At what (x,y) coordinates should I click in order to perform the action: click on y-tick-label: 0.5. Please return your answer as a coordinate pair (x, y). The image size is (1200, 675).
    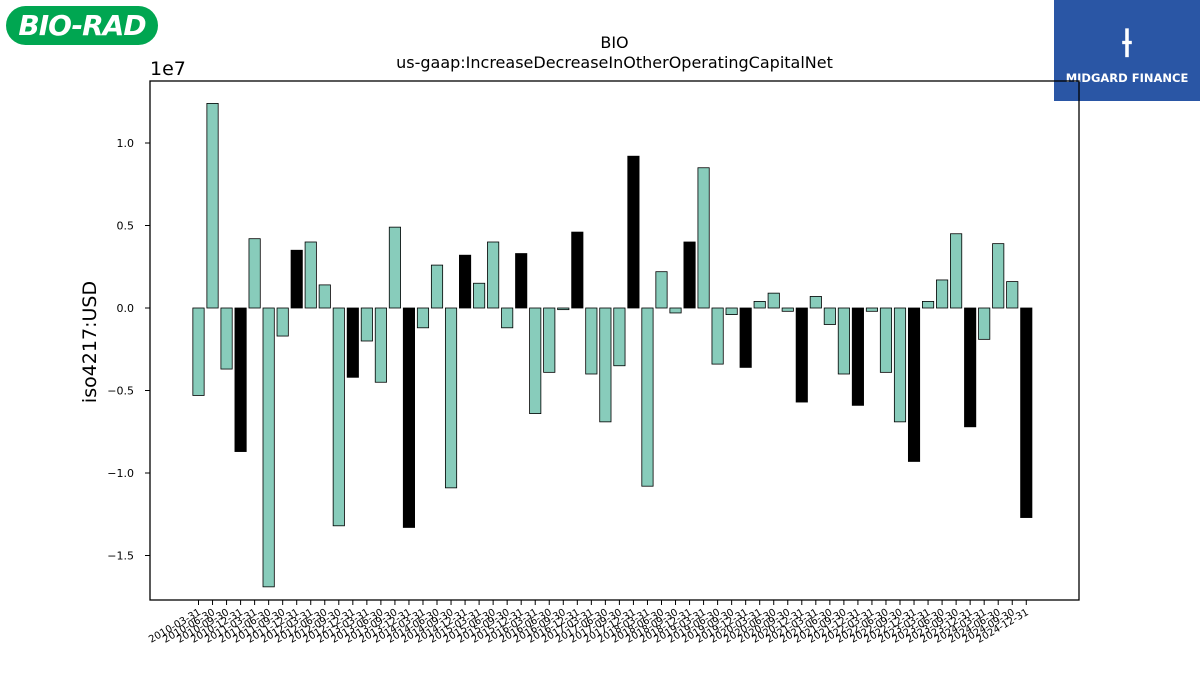
    Looking at the image, I should click on (126, 226).